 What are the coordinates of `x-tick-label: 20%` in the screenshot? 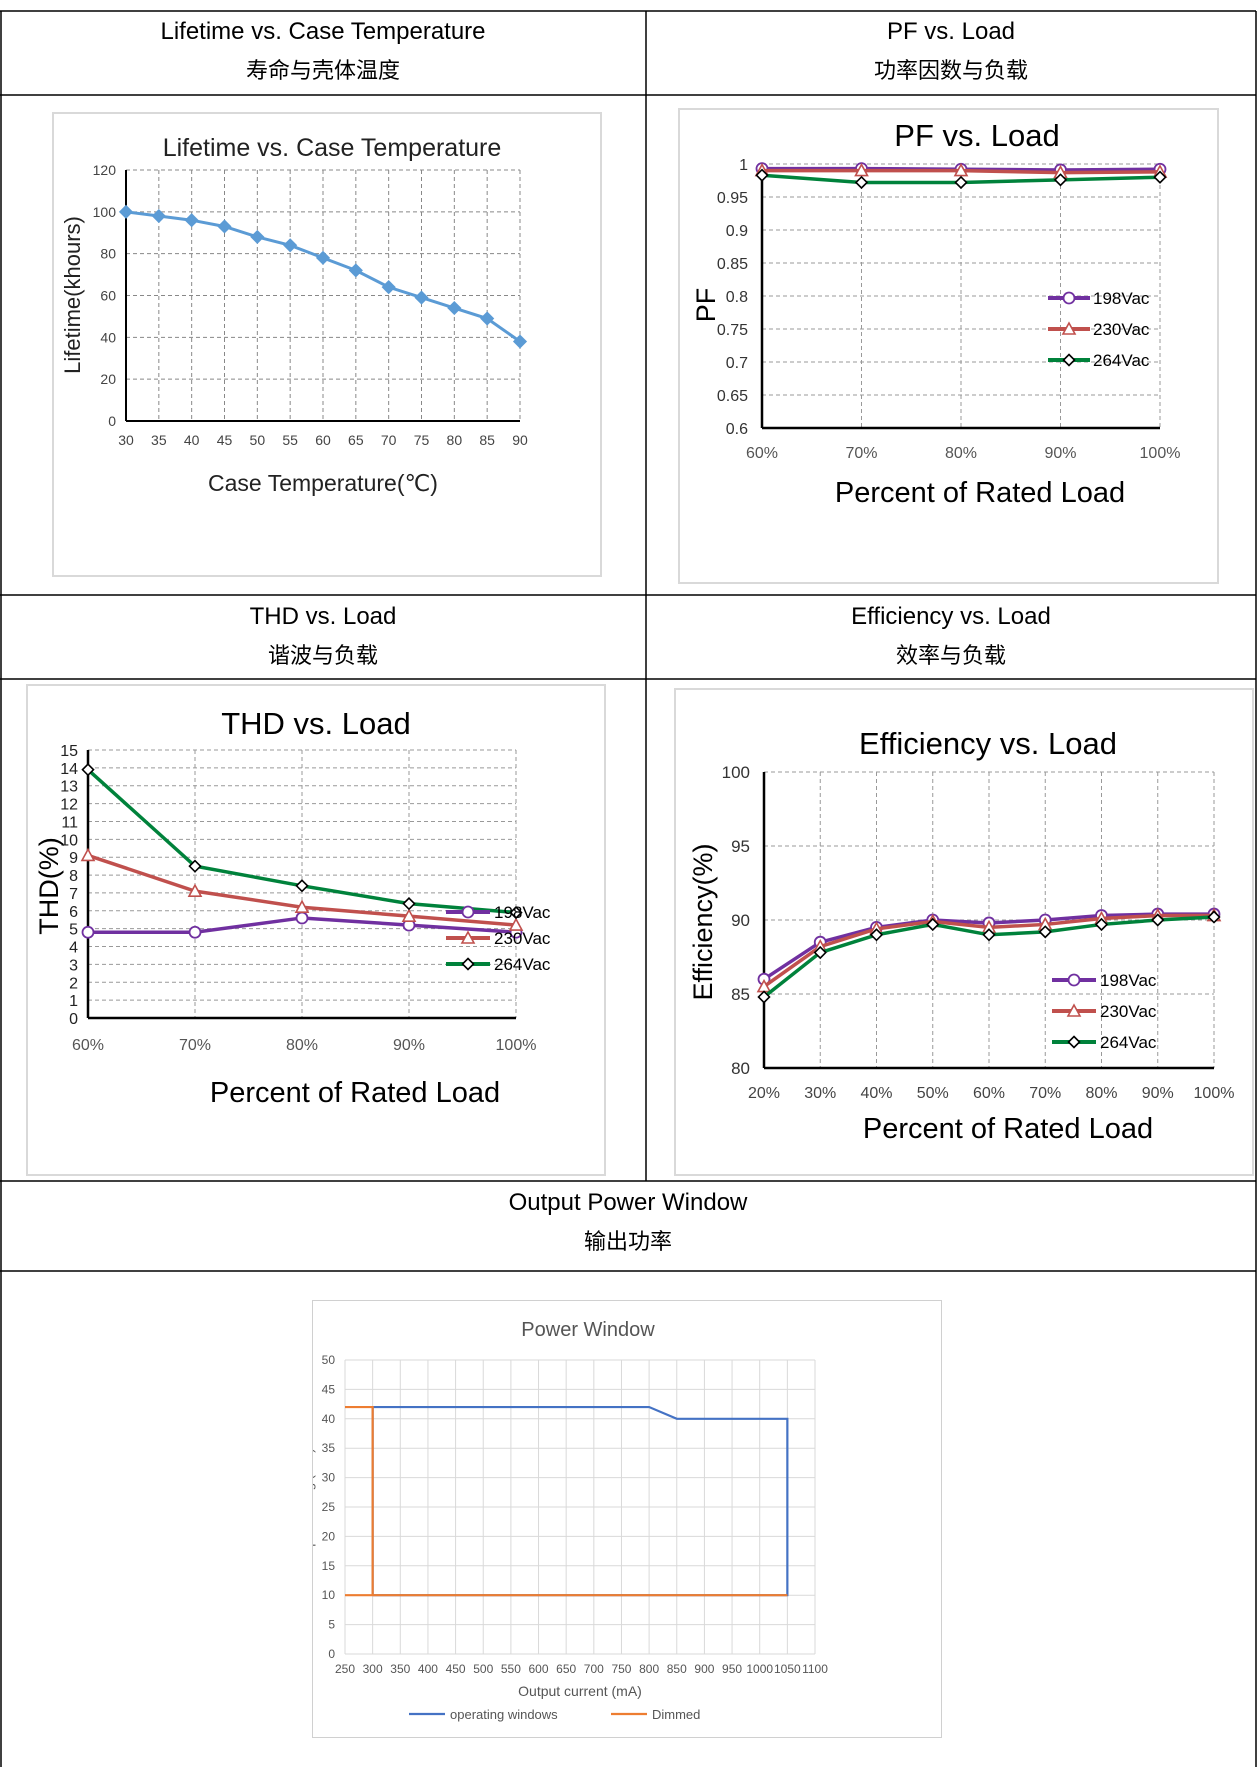 It's located at (764, 1093).